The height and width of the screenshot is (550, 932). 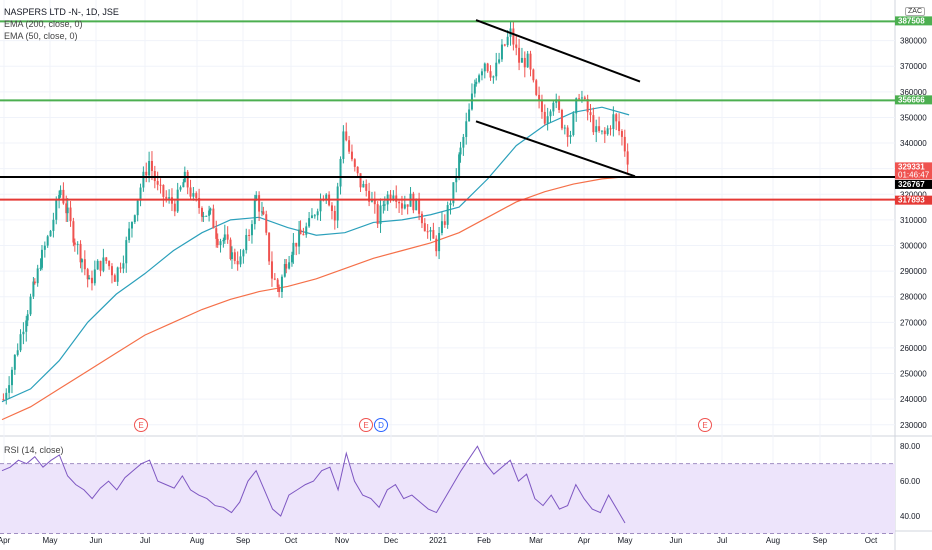 I want to click on y-tick-label: 370000, so click(x=913, y=66).